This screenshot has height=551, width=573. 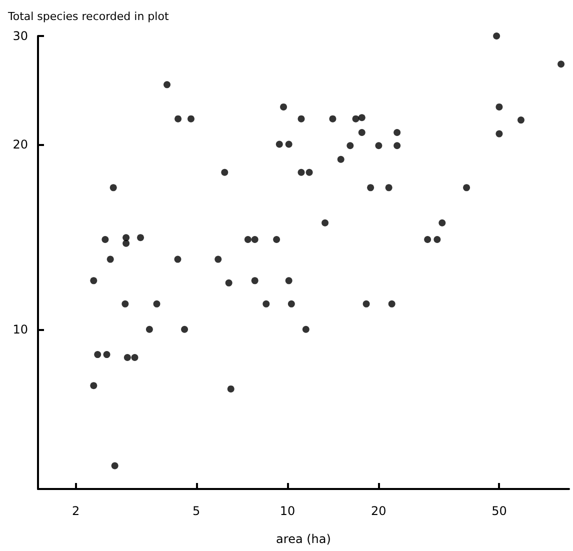 What do you see at coordinates (499, 511) in the screenshot?
I see `x-tick-label: 50` at bounding box center [499, 511].